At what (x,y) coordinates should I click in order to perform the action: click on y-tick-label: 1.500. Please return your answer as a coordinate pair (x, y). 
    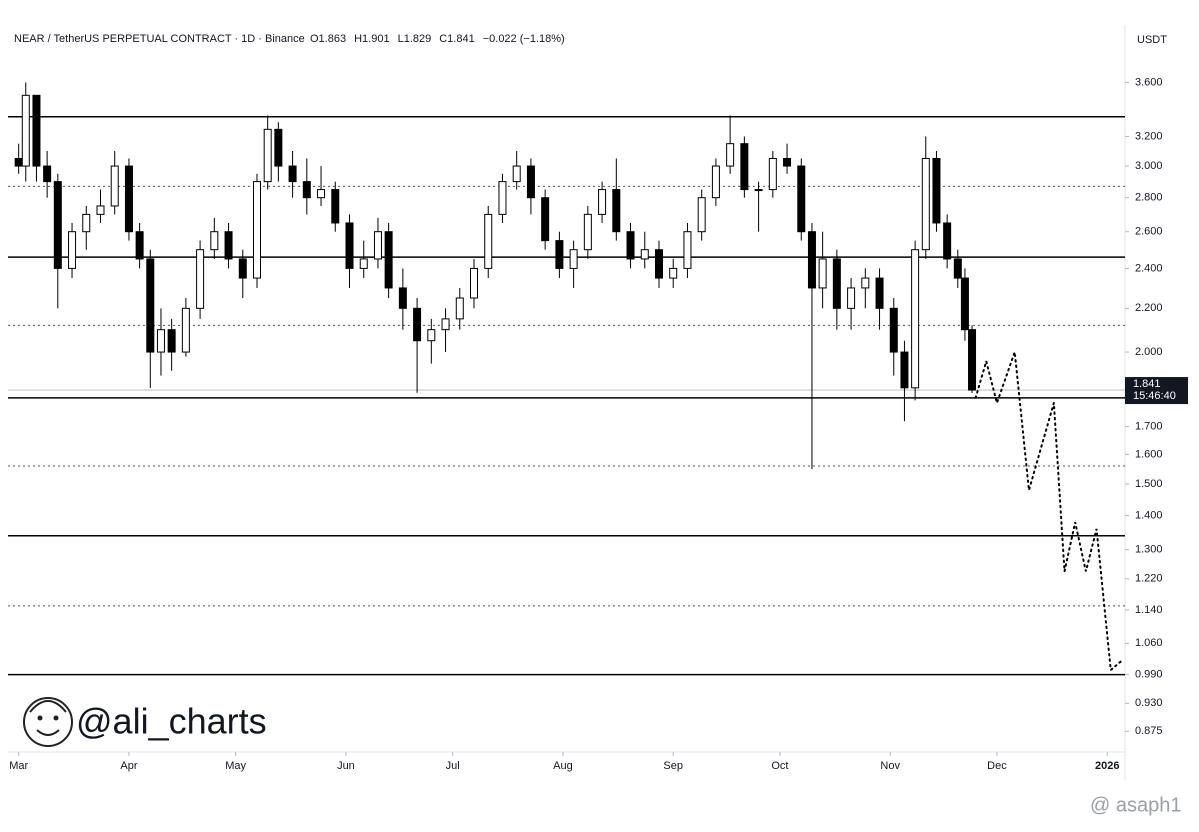
    Looking at the image, I should click on (1149, 484).